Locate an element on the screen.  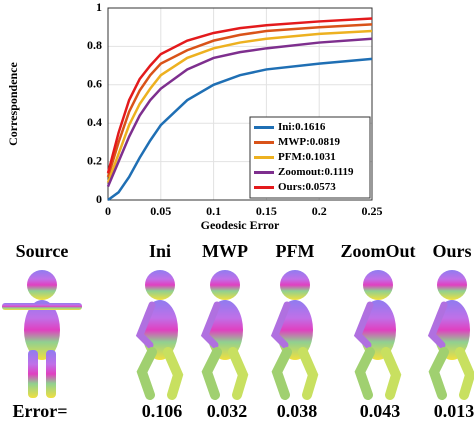
legend-label: MWP:0.0819 is located at coordinates (309, 142).